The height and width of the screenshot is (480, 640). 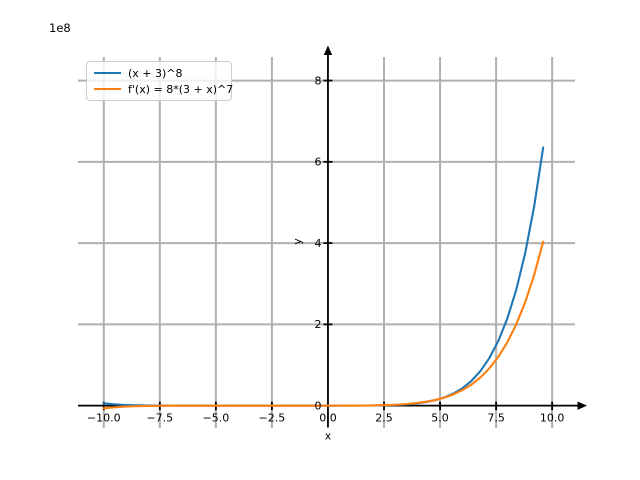 What do you see at coordinates (107, 89) in the screenshot?
I see `legend-line-sample-orange` at bounding box center [107, 89].